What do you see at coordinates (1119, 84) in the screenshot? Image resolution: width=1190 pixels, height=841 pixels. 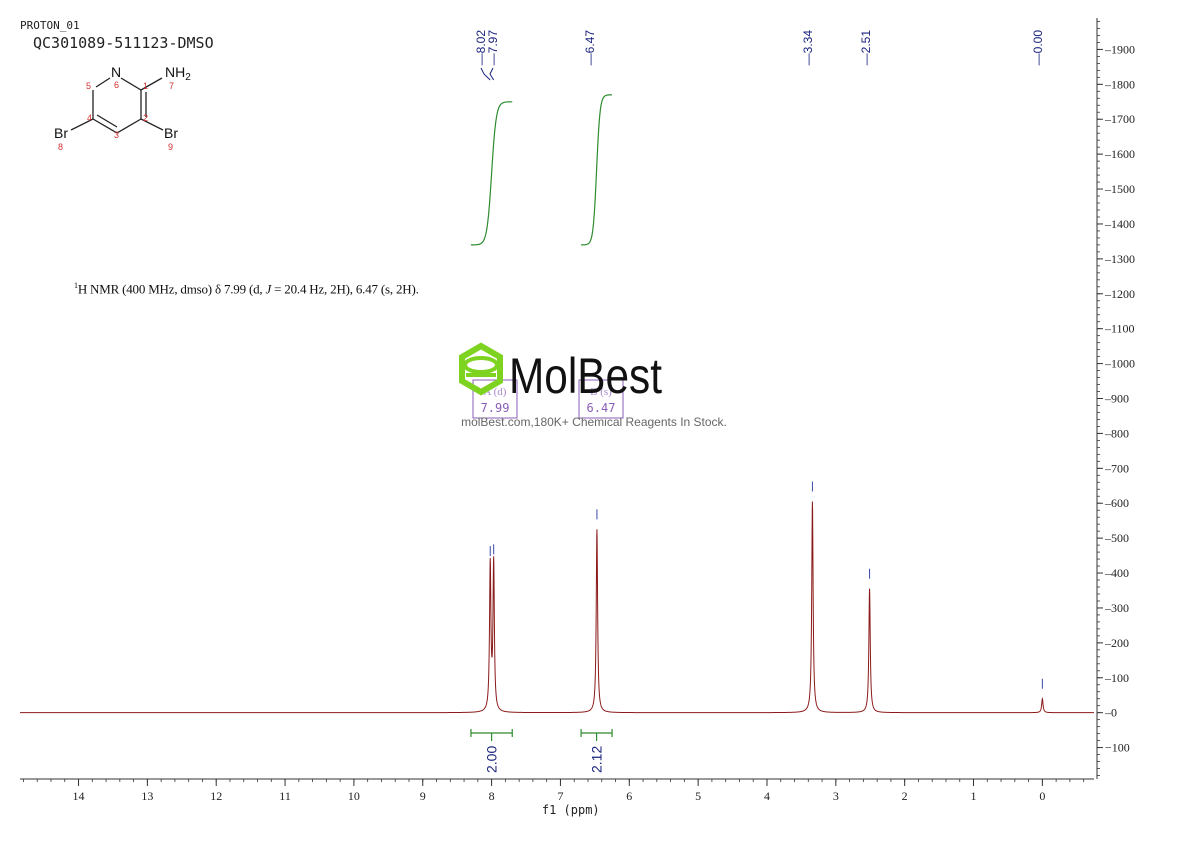 I see `y-tick-label: –1800` at bounding box center [1119, 84].